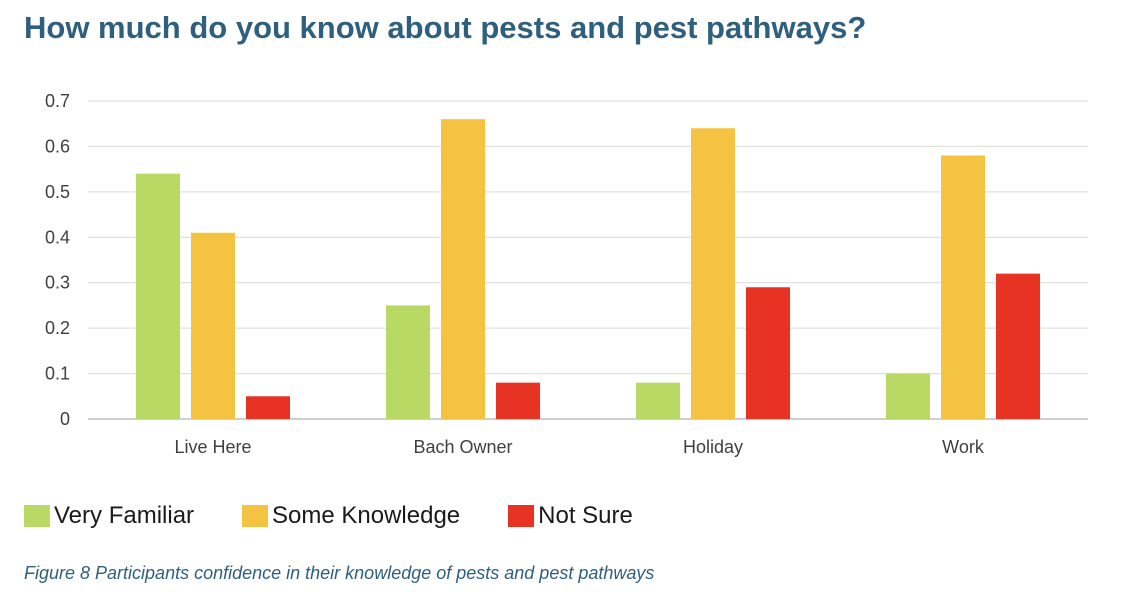 This screenshot has height=602, width=1140. Describe the element at coordinates (658, 400) in the screenshot. I see `bar-very-familiar-holiday` at that location.